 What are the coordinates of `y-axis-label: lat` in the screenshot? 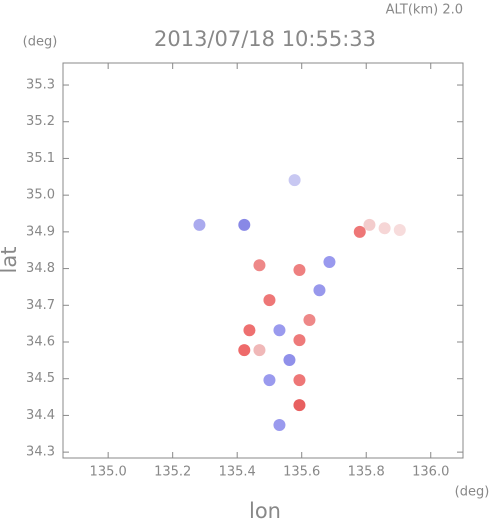 It's located at (10, 260).